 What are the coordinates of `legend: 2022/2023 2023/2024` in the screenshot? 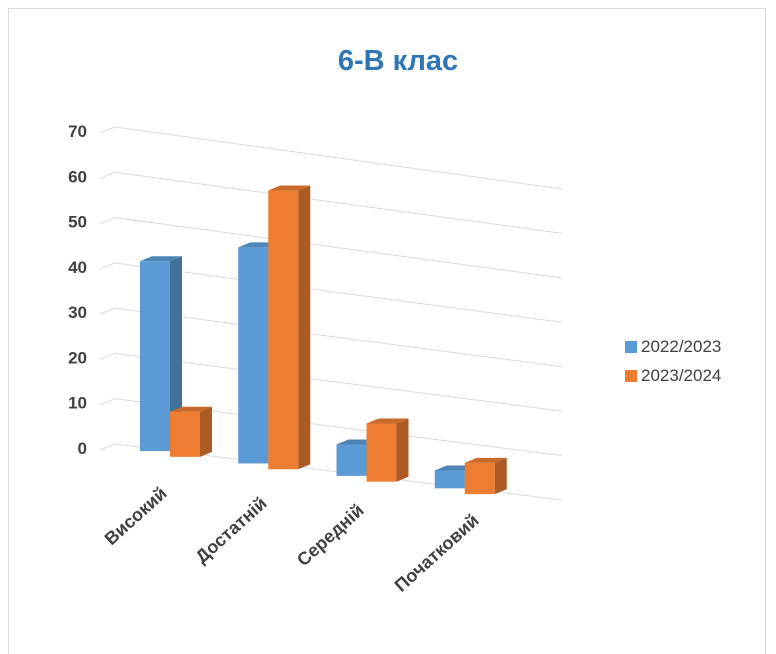 It's located at (673, 361).